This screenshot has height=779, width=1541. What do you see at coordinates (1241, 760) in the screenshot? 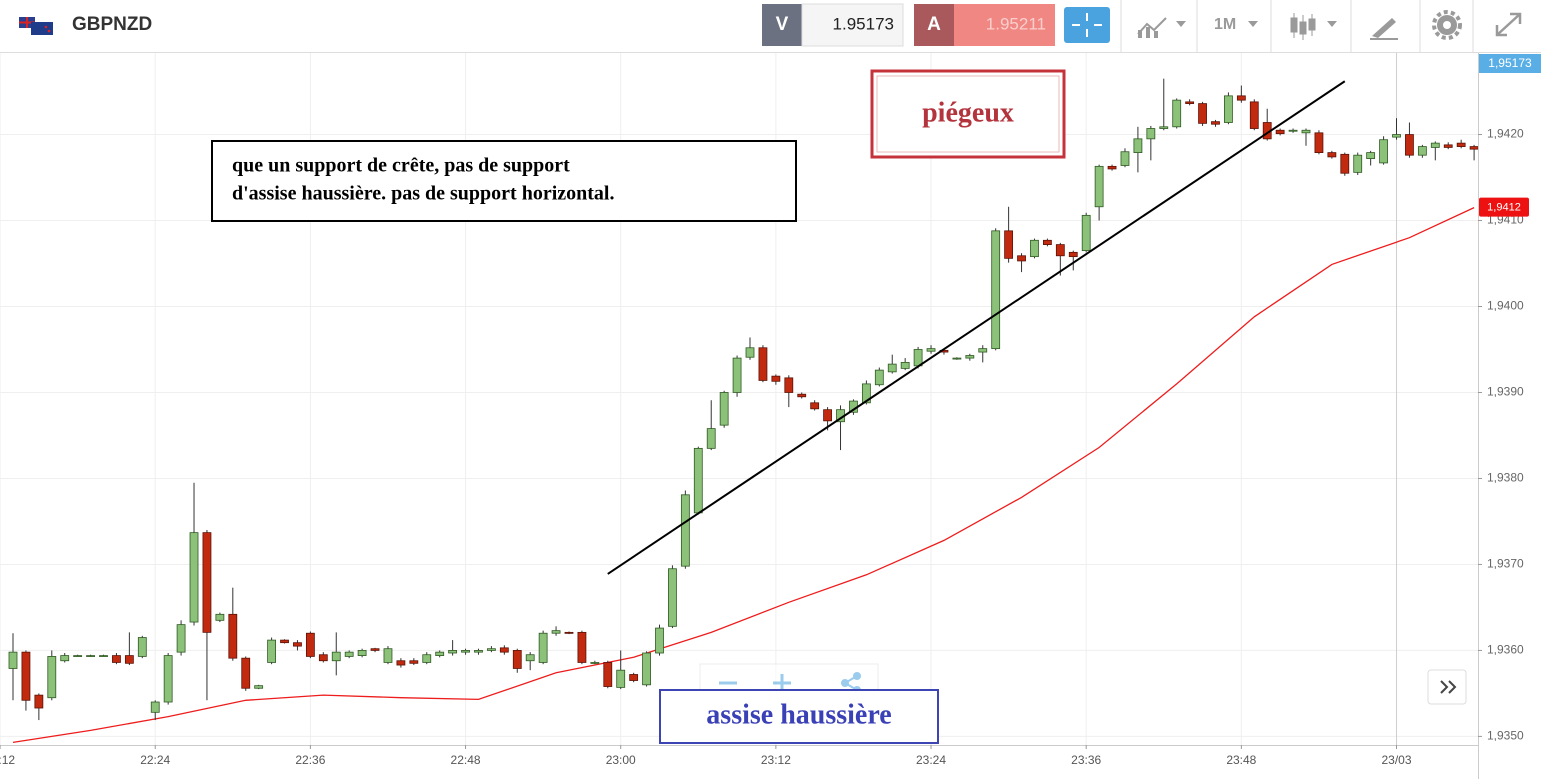
I see `x-tick-label: 23:48` at bounding box center [1241, 760].